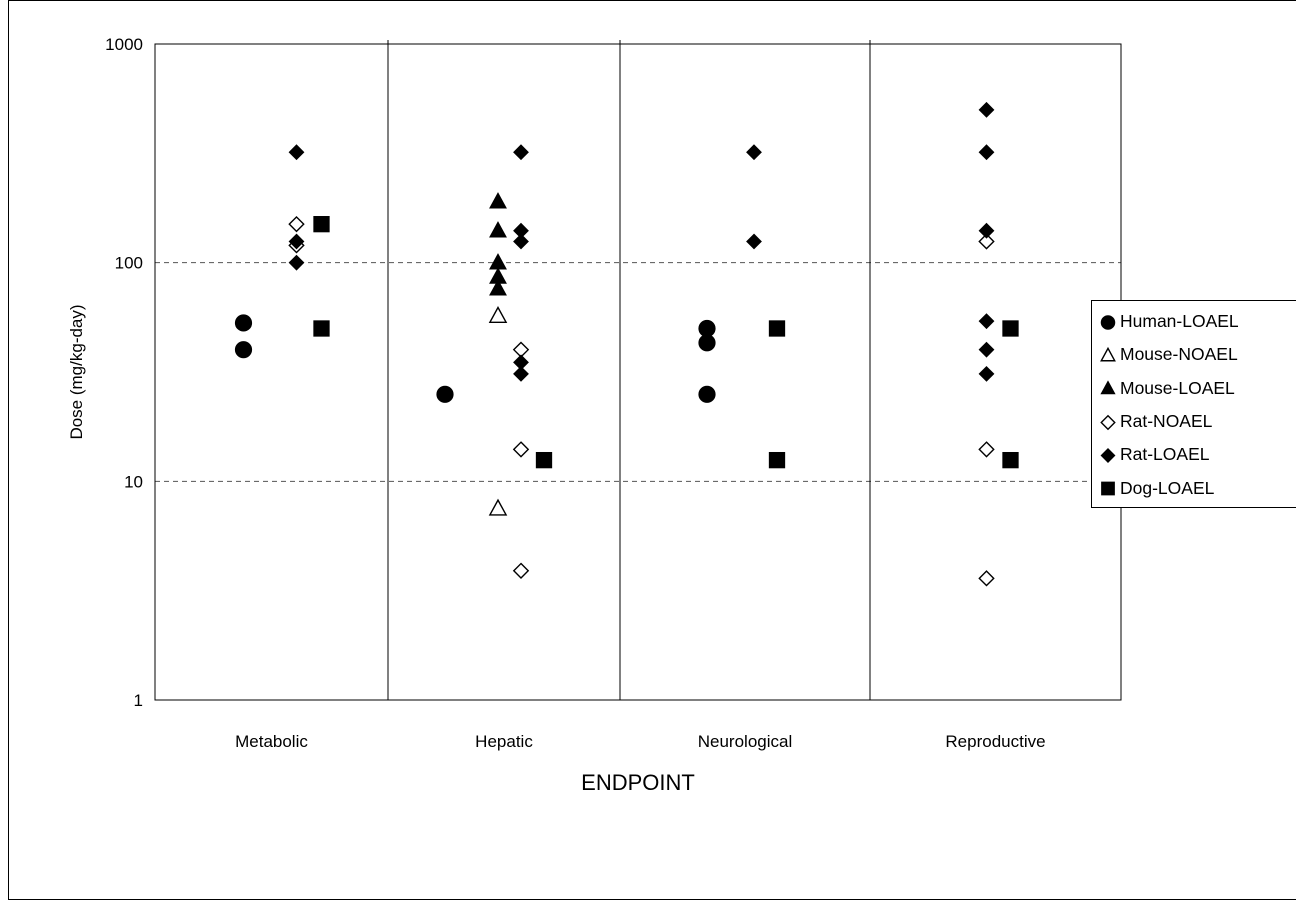 Image resolution: width=1296 pixels, height=900 pixels. I want to click on square-filled-legend-marker, so click(1108, 488).